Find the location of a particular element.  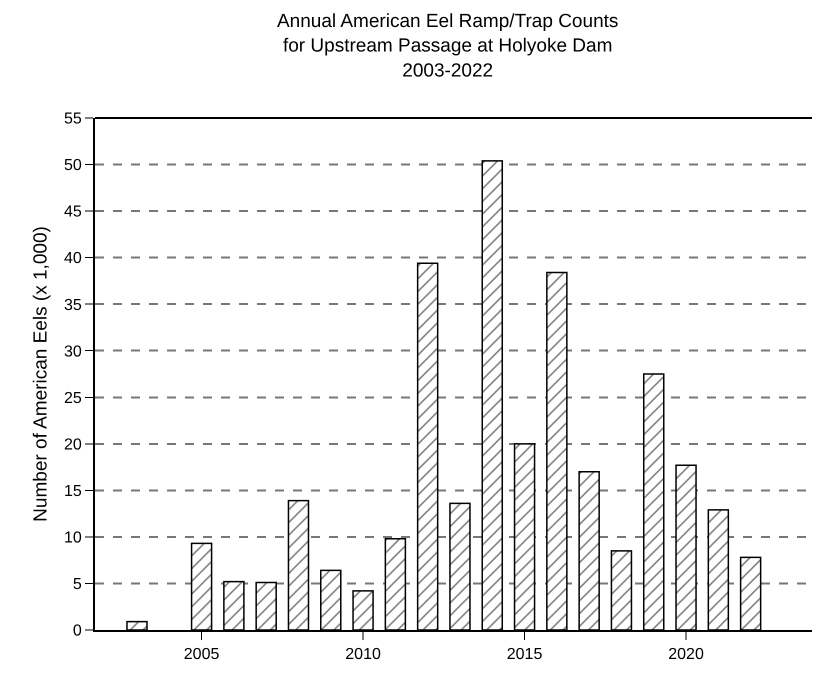

y-tick-label: 55 is located at coordinates (73, 119).